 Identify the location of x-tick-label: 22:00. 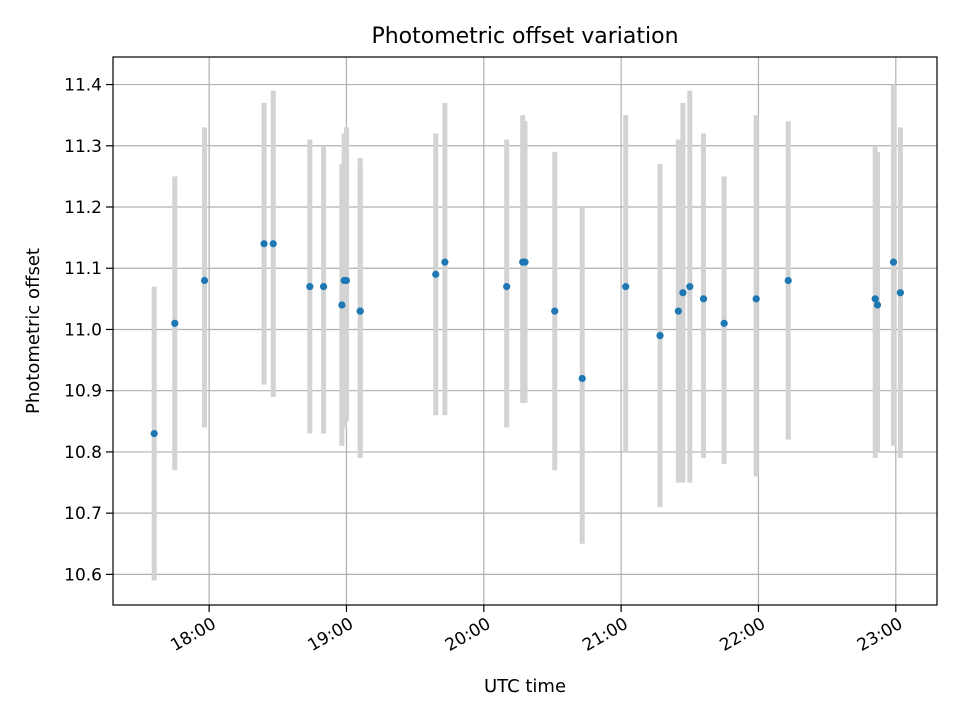
(743, 635).